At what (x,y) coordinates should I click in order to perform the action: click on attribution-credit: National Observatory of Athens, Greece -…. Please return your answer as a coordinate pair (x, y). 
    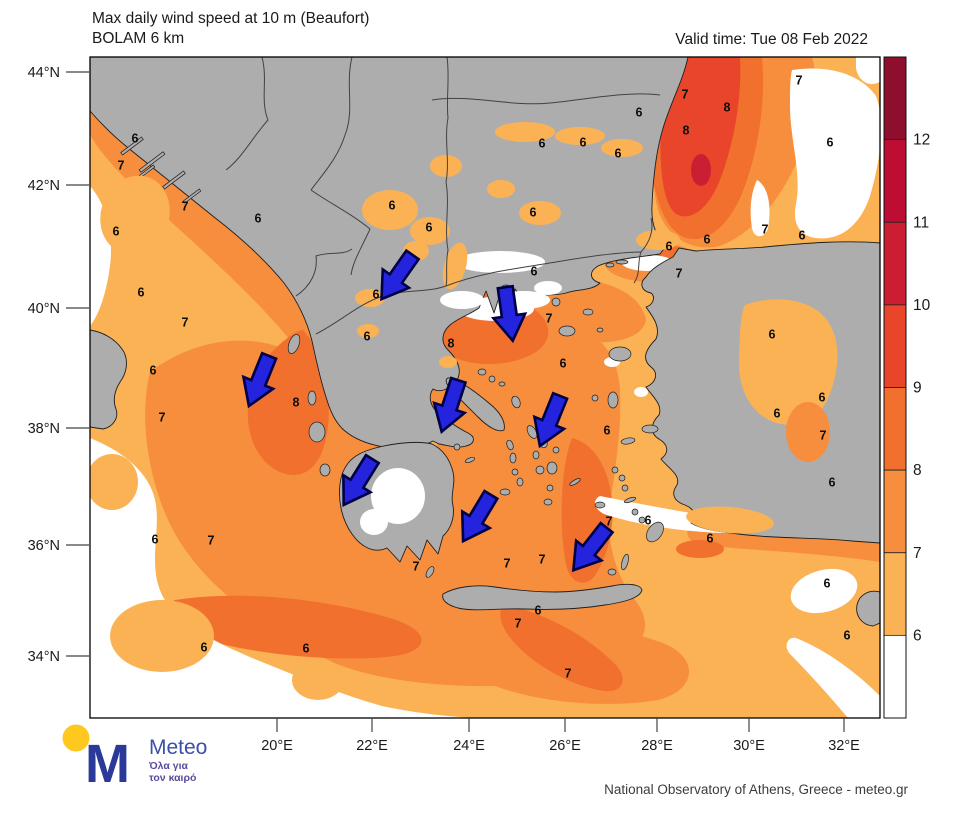
    Looking at the image, I should click on (756, 789).